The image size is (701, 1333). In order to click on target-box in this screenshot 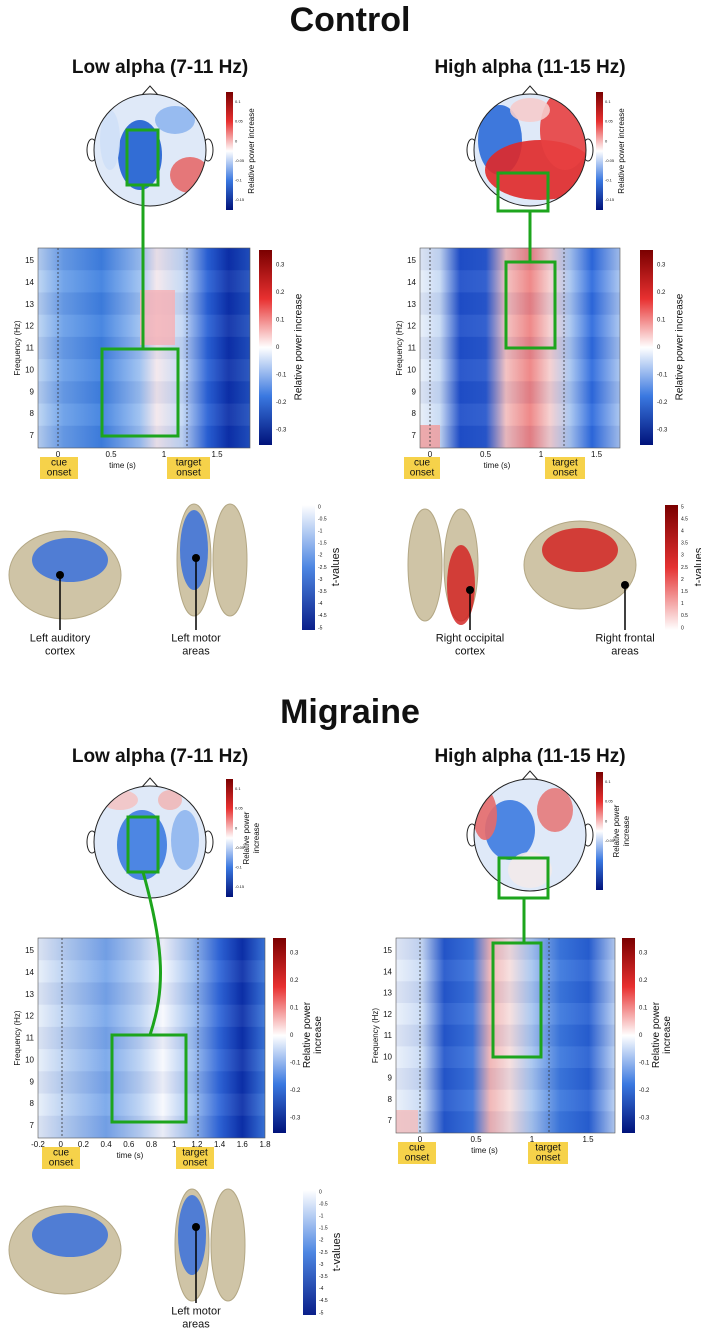, I will do `click(188, 468)`.